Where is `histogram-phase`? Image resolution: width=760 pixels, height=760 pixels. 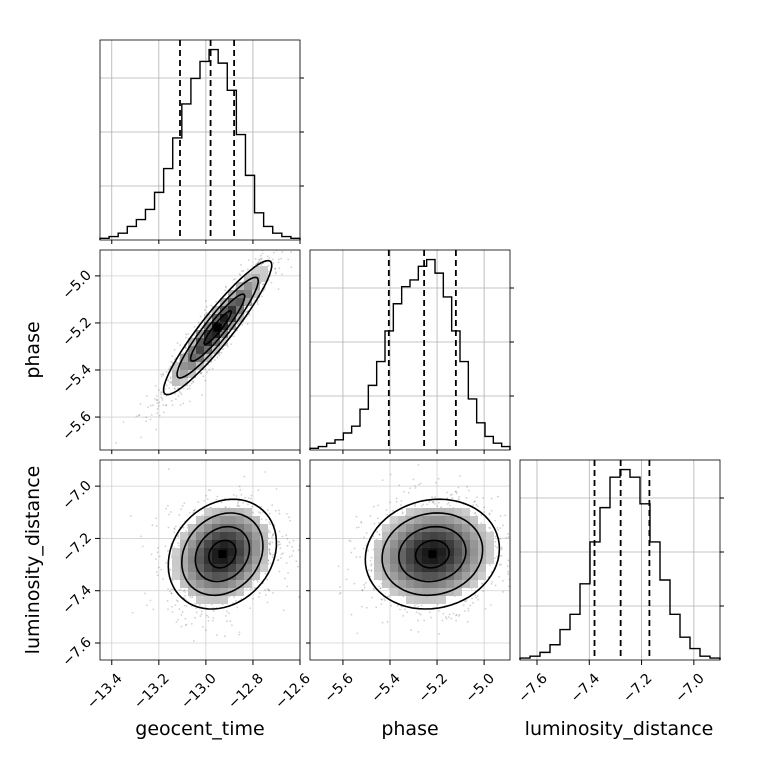
histogram-phase is located at coordinates (410, 354).